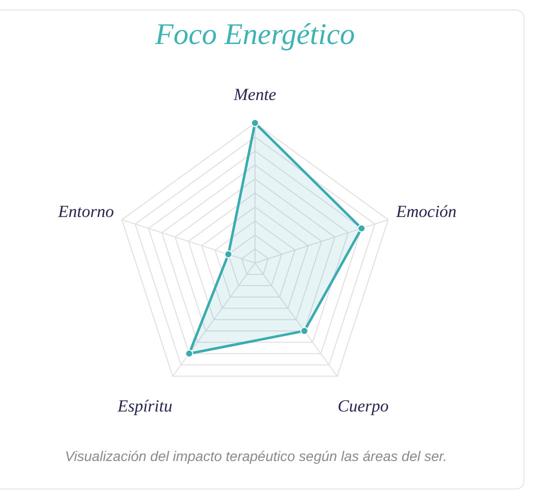 The height and width of the screenshot is (504, 541). I want to click on chart-title: Foco Energético, so click(254, 34).